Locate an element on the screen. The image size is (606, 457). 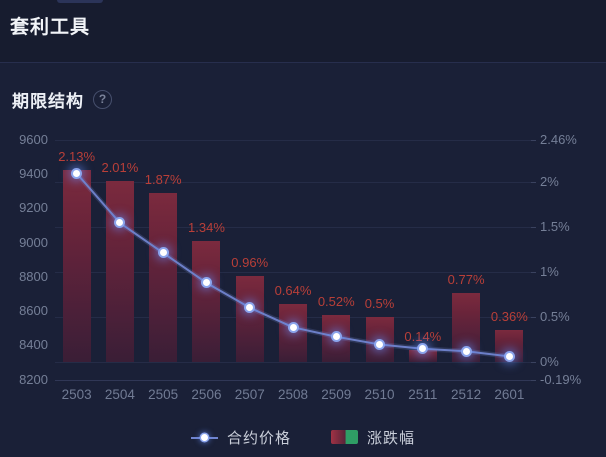
line-series-icon is located at coordinates (204, 437).